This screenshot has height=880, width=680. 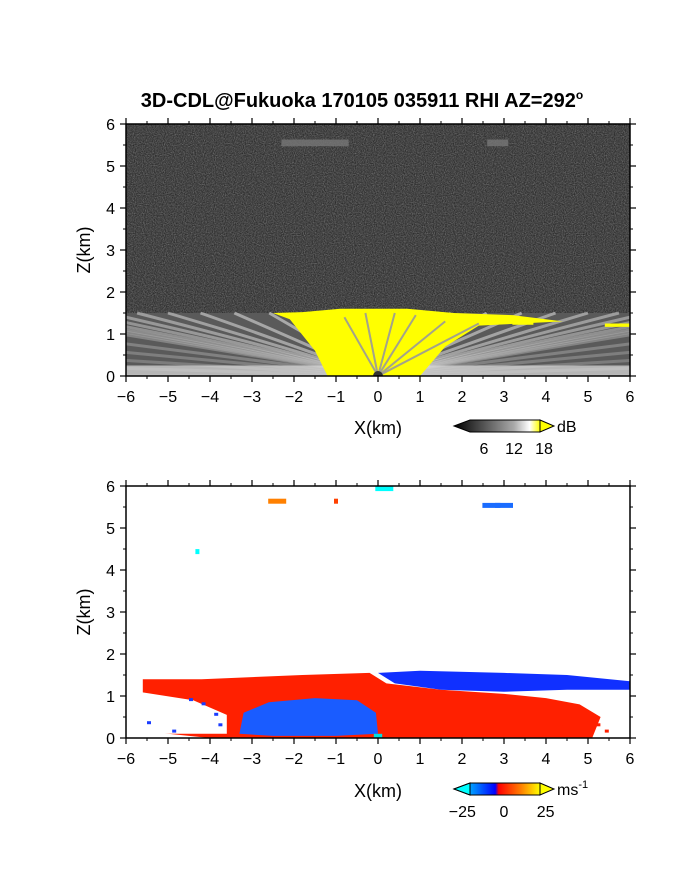 I want to click on backscatter-x-tick-label: 5, so click(x=588, y=397).